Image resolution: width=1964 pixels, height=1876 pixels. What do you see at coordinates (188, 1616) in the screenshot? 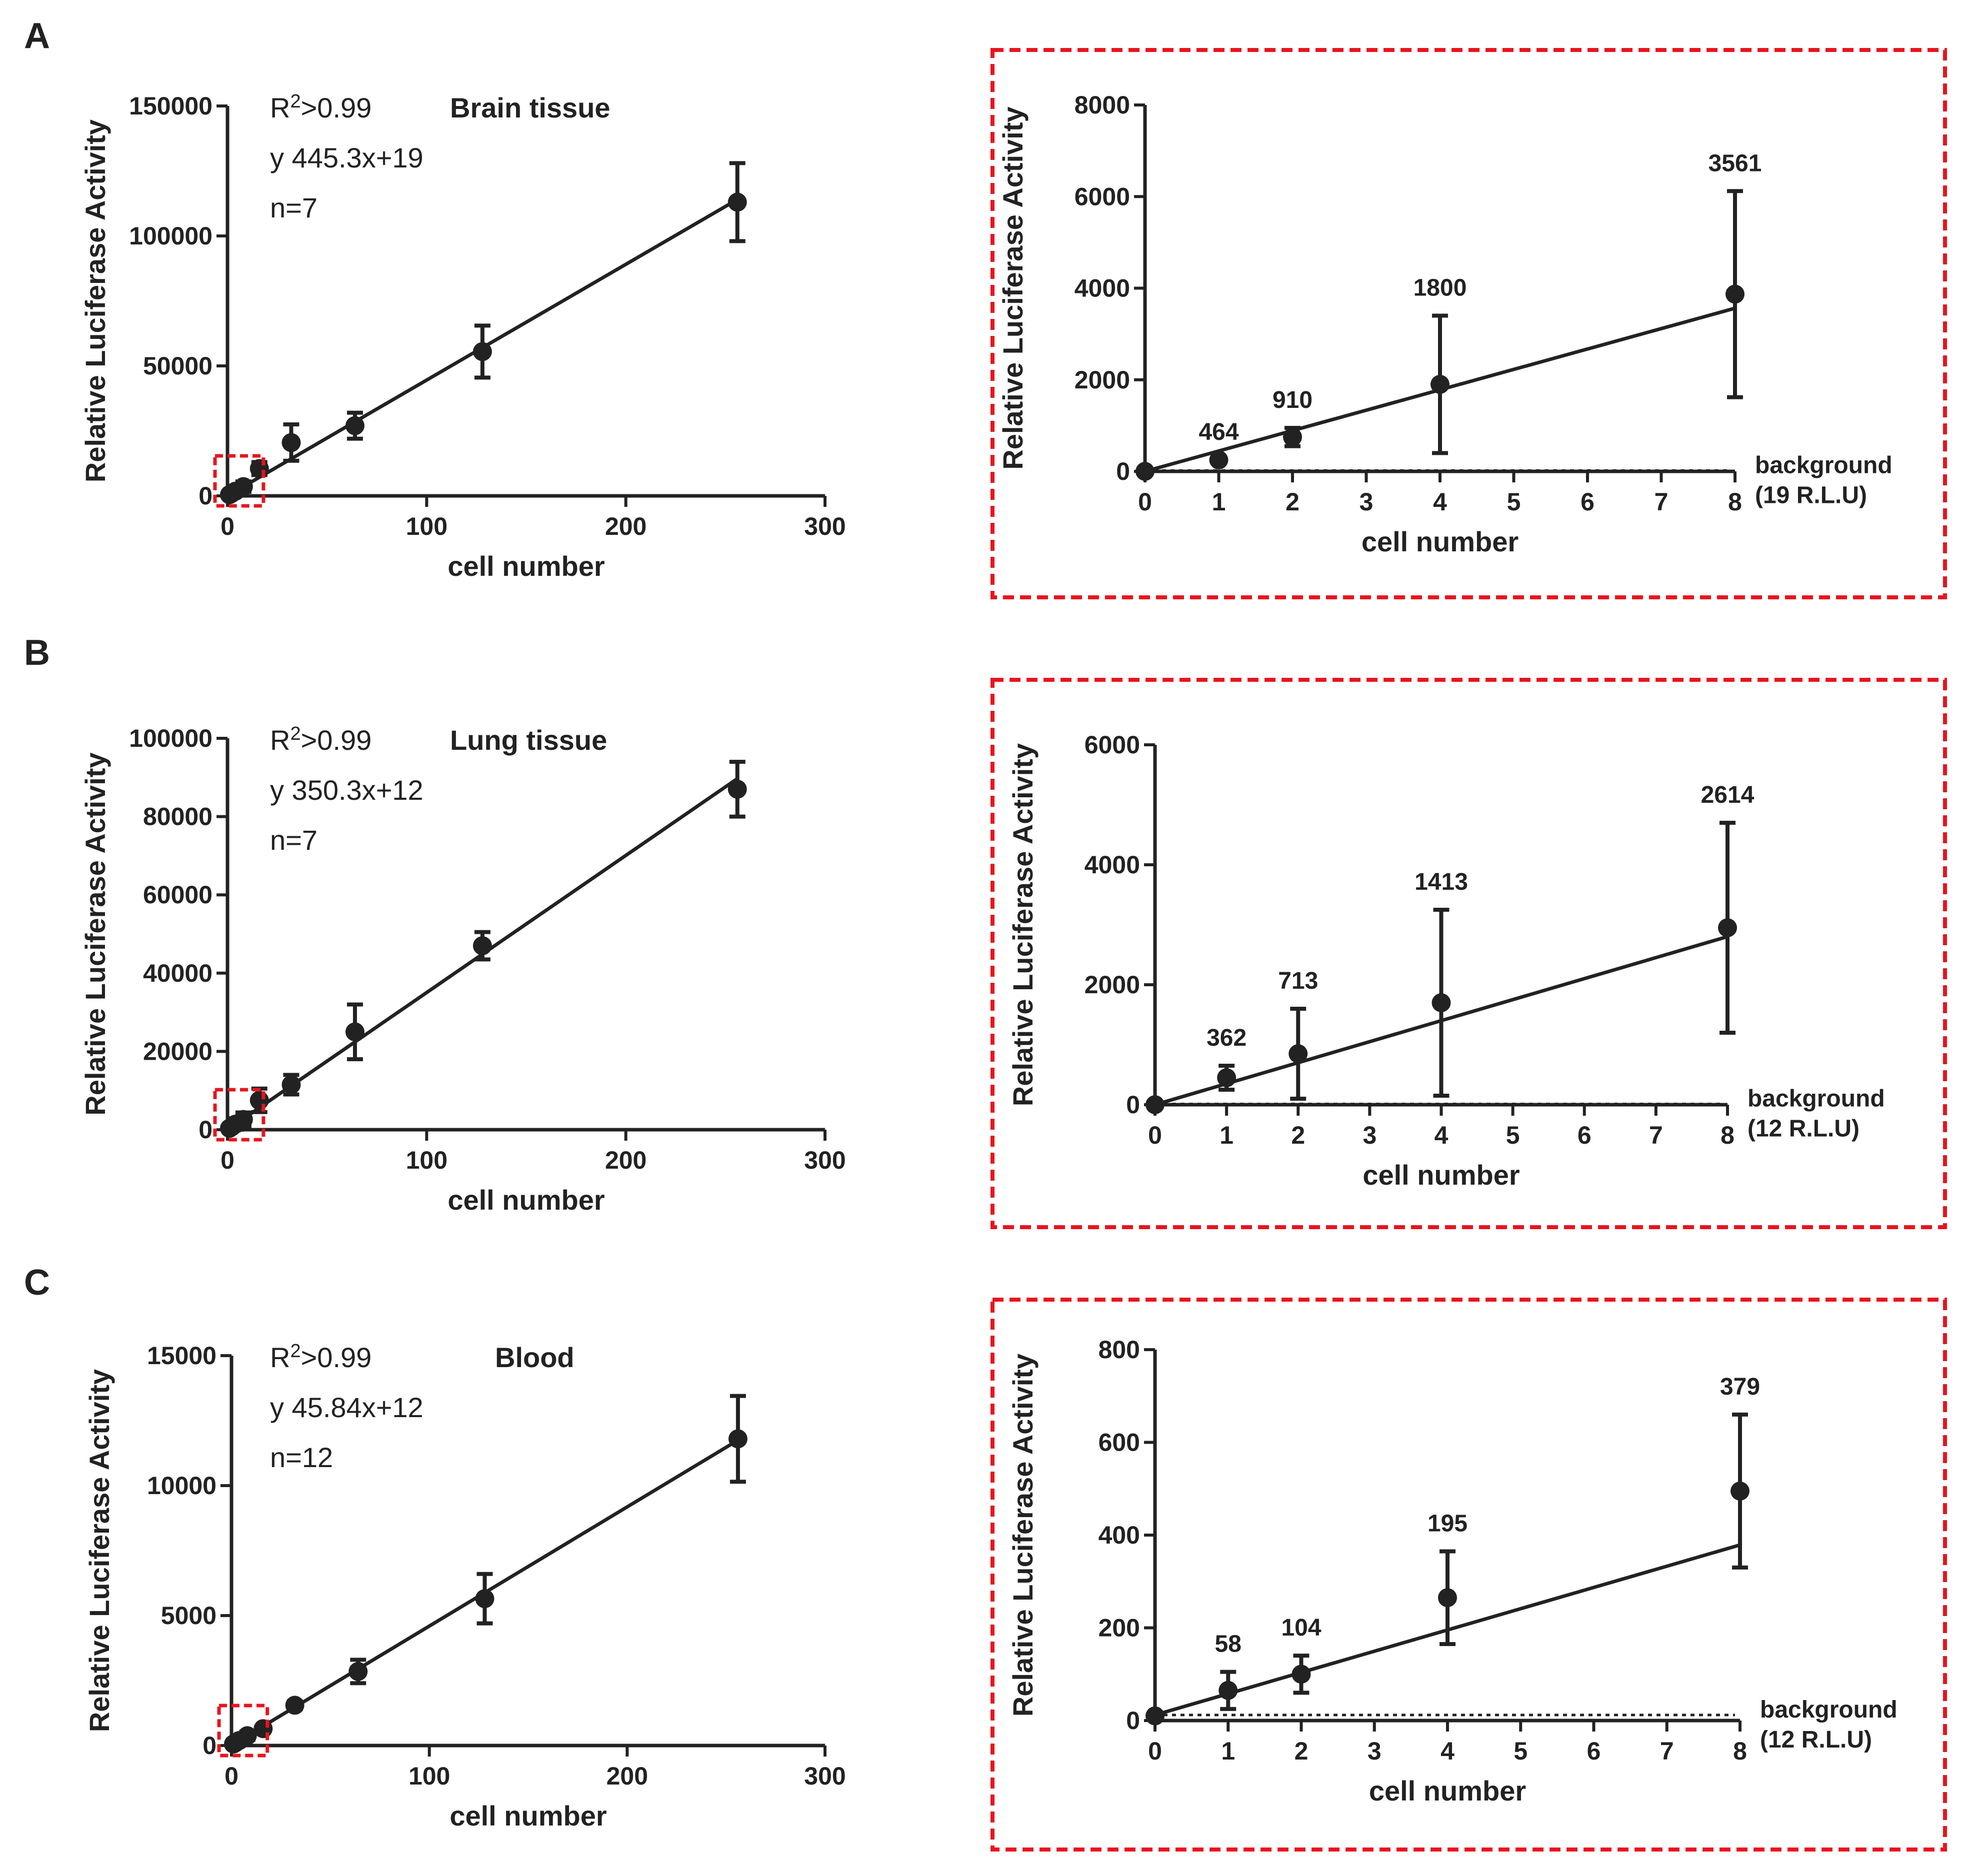
I see `y-tick-label: 5000` at bounding box center [188, 1616].